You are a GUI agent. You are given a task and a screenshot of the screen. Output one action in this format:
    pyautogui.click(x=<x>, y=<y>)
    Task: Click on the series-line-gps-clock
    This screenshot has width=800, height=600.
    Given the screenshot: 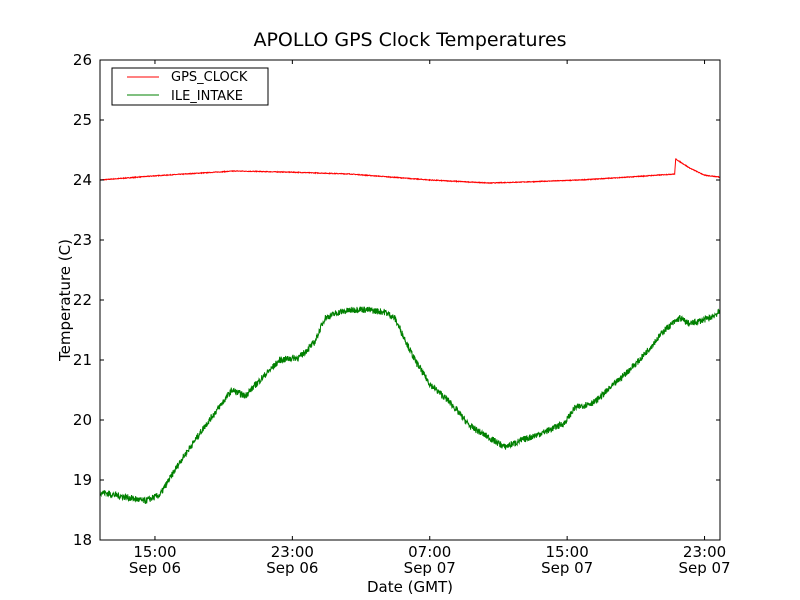 What is the action you would take?
    pyautogui.click(x=410, y=171)
    